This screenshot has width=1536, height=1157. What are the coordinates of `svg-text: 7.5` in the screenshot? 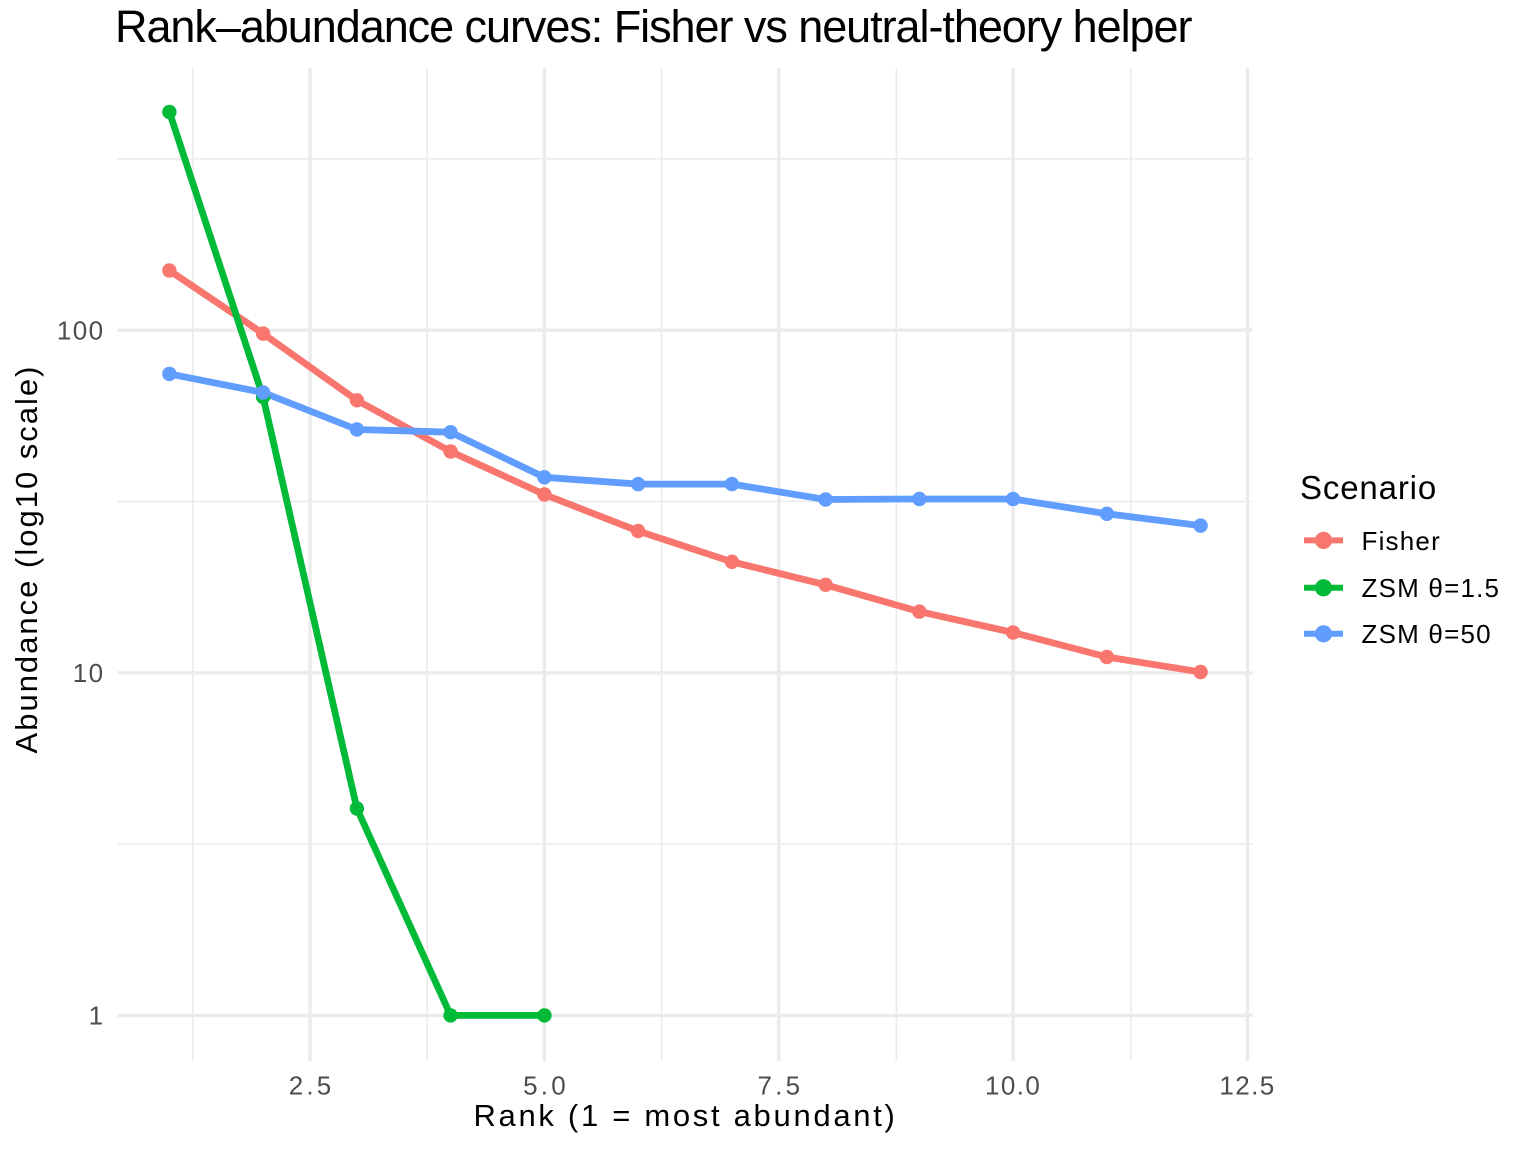 It's located at (781, 1086).